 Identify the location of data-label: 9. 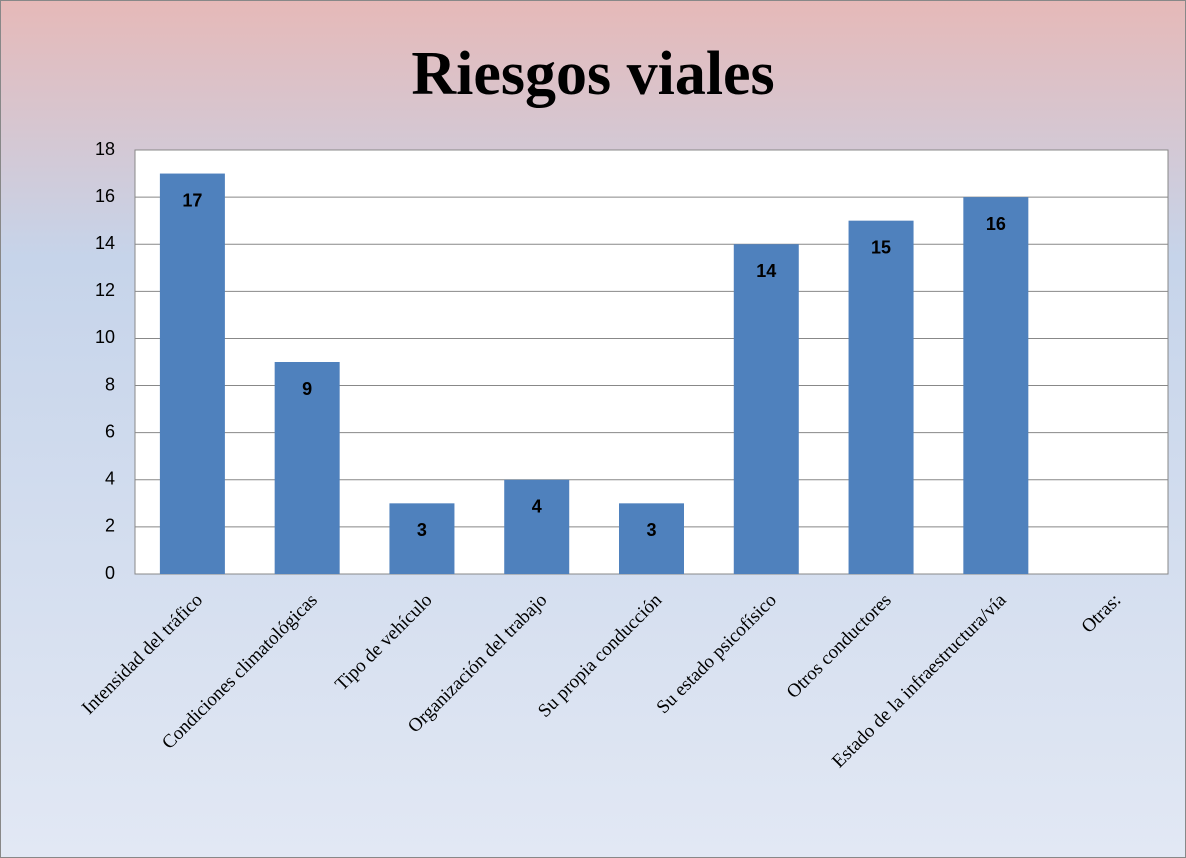
(307, 389).